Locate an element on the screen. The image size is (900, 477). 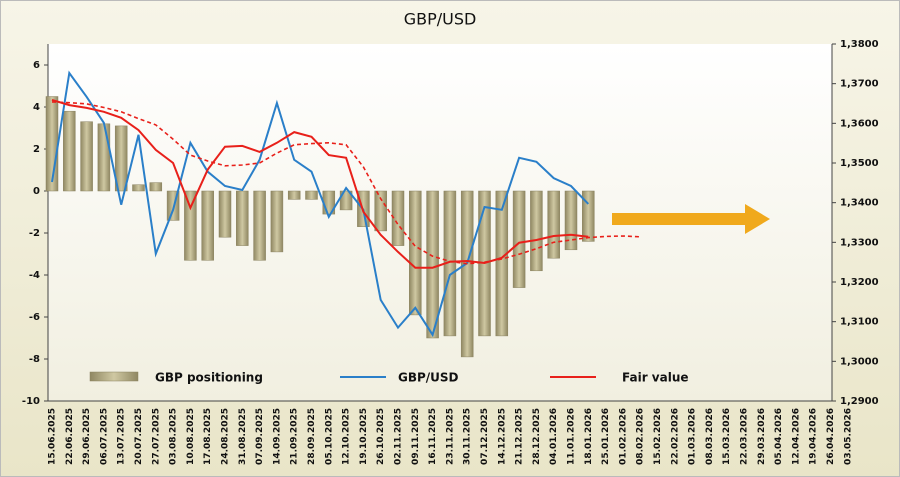
x-tick-label: 03.05.2026 is located at coordinates (848, 436).